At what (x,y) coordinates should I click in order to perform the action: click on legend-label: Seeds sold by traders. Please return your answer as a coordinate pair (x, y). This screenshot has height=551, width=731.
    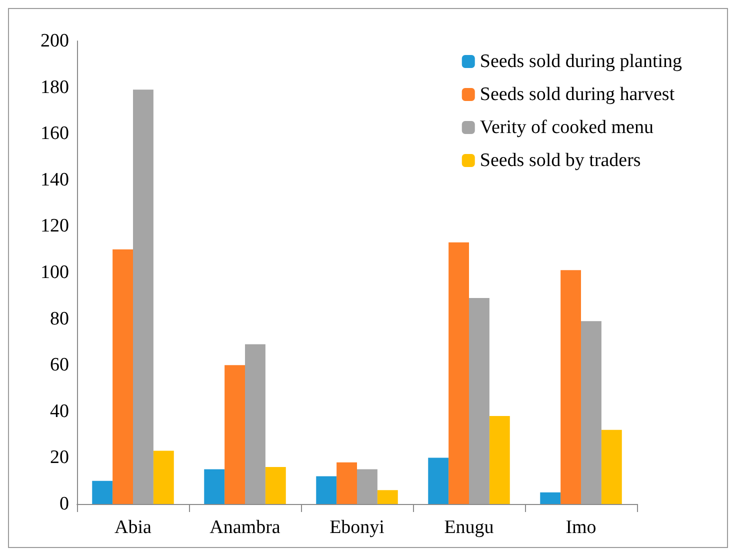
    Looking at the image, I should click on (560, 160).